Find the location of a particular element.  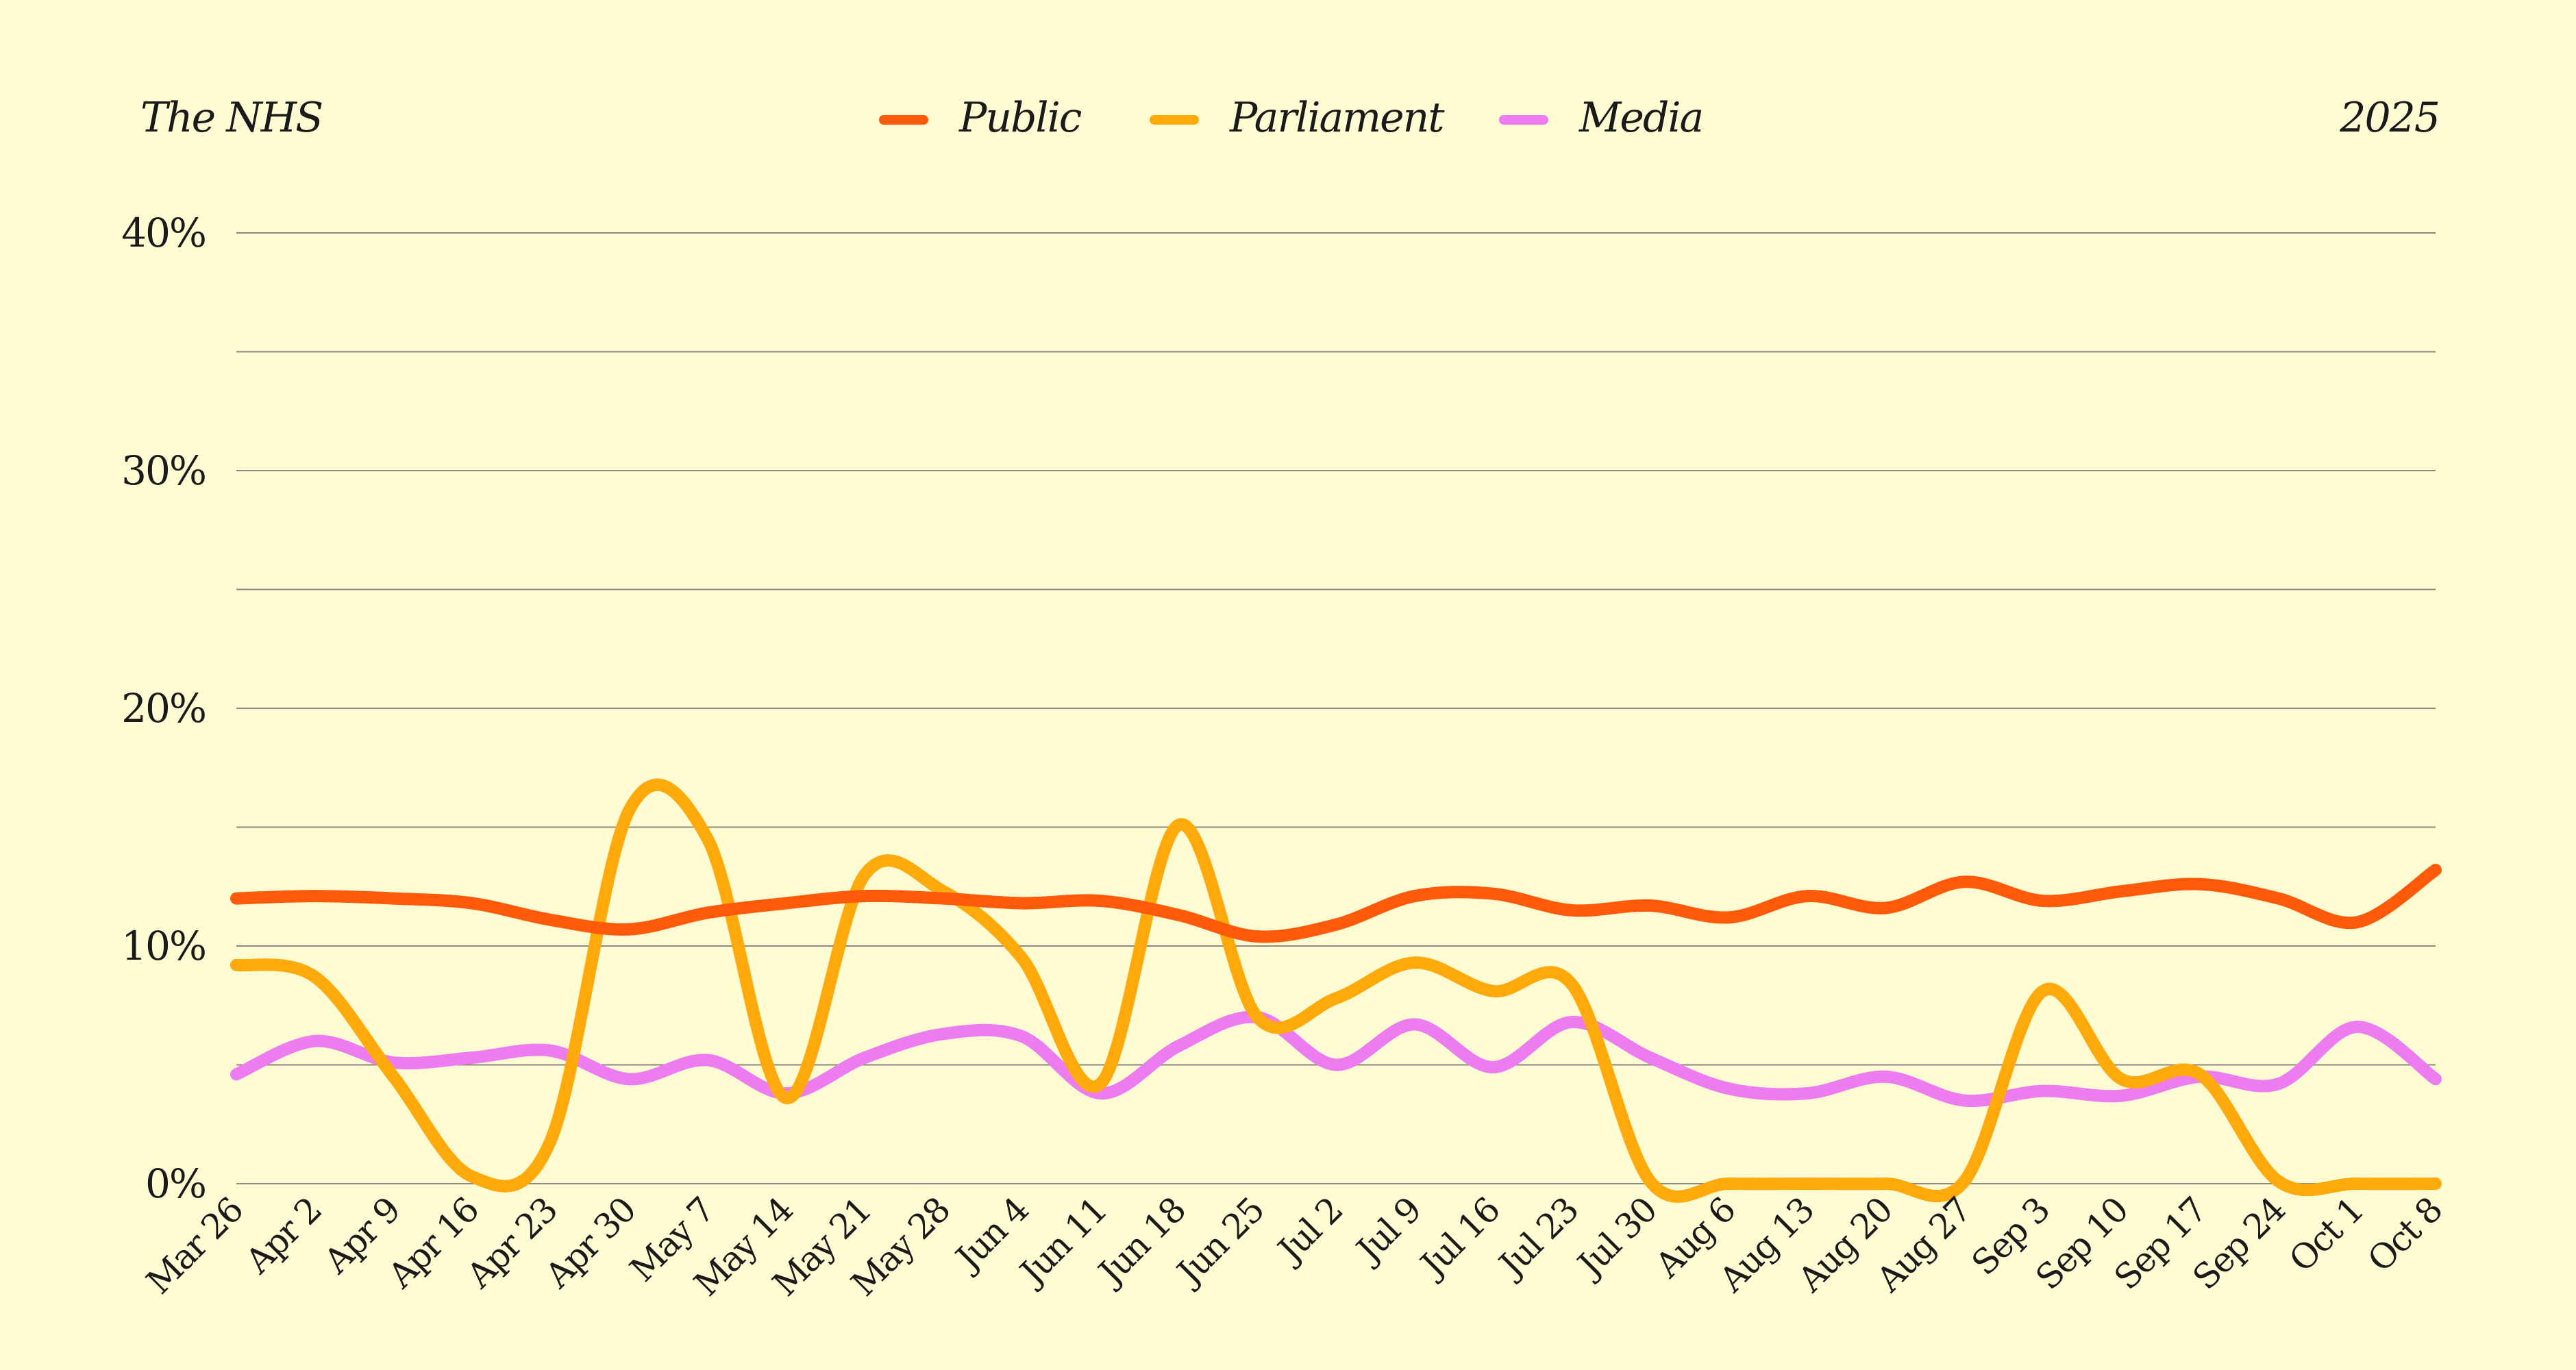

x-tick-label: Jun 11 is located at coordinates (1063, 1242).